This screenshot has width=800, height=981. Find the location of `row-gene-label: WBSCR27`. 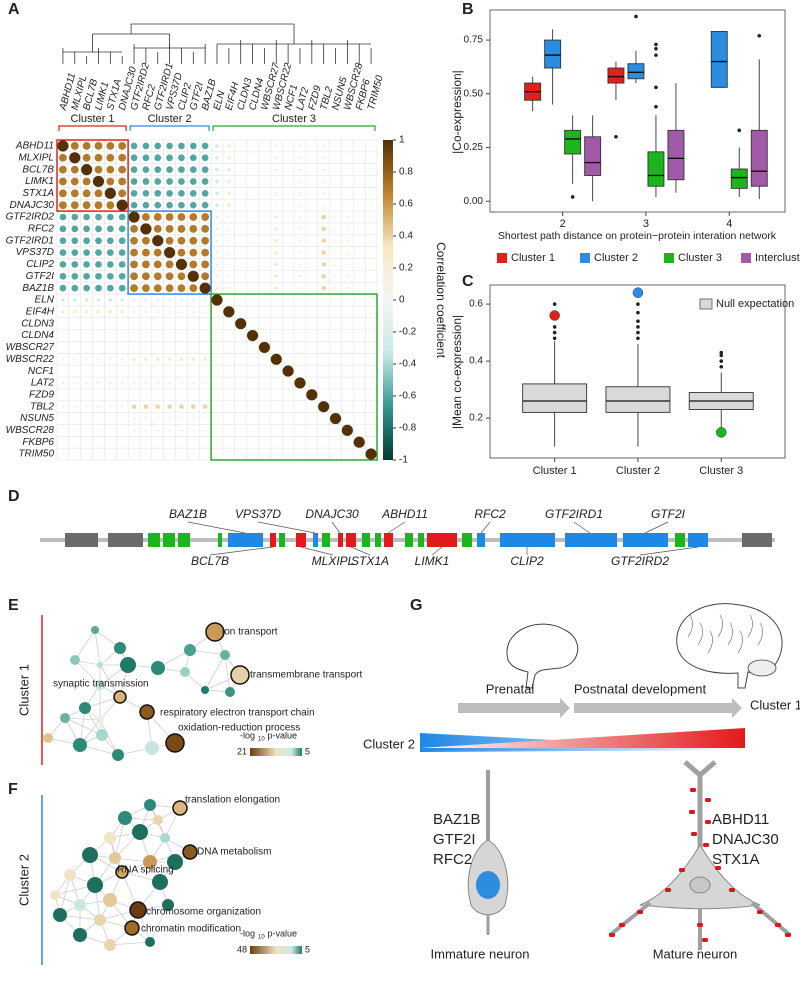

row-gene-label: WBSCR27 is located at coordinates (30, 347).